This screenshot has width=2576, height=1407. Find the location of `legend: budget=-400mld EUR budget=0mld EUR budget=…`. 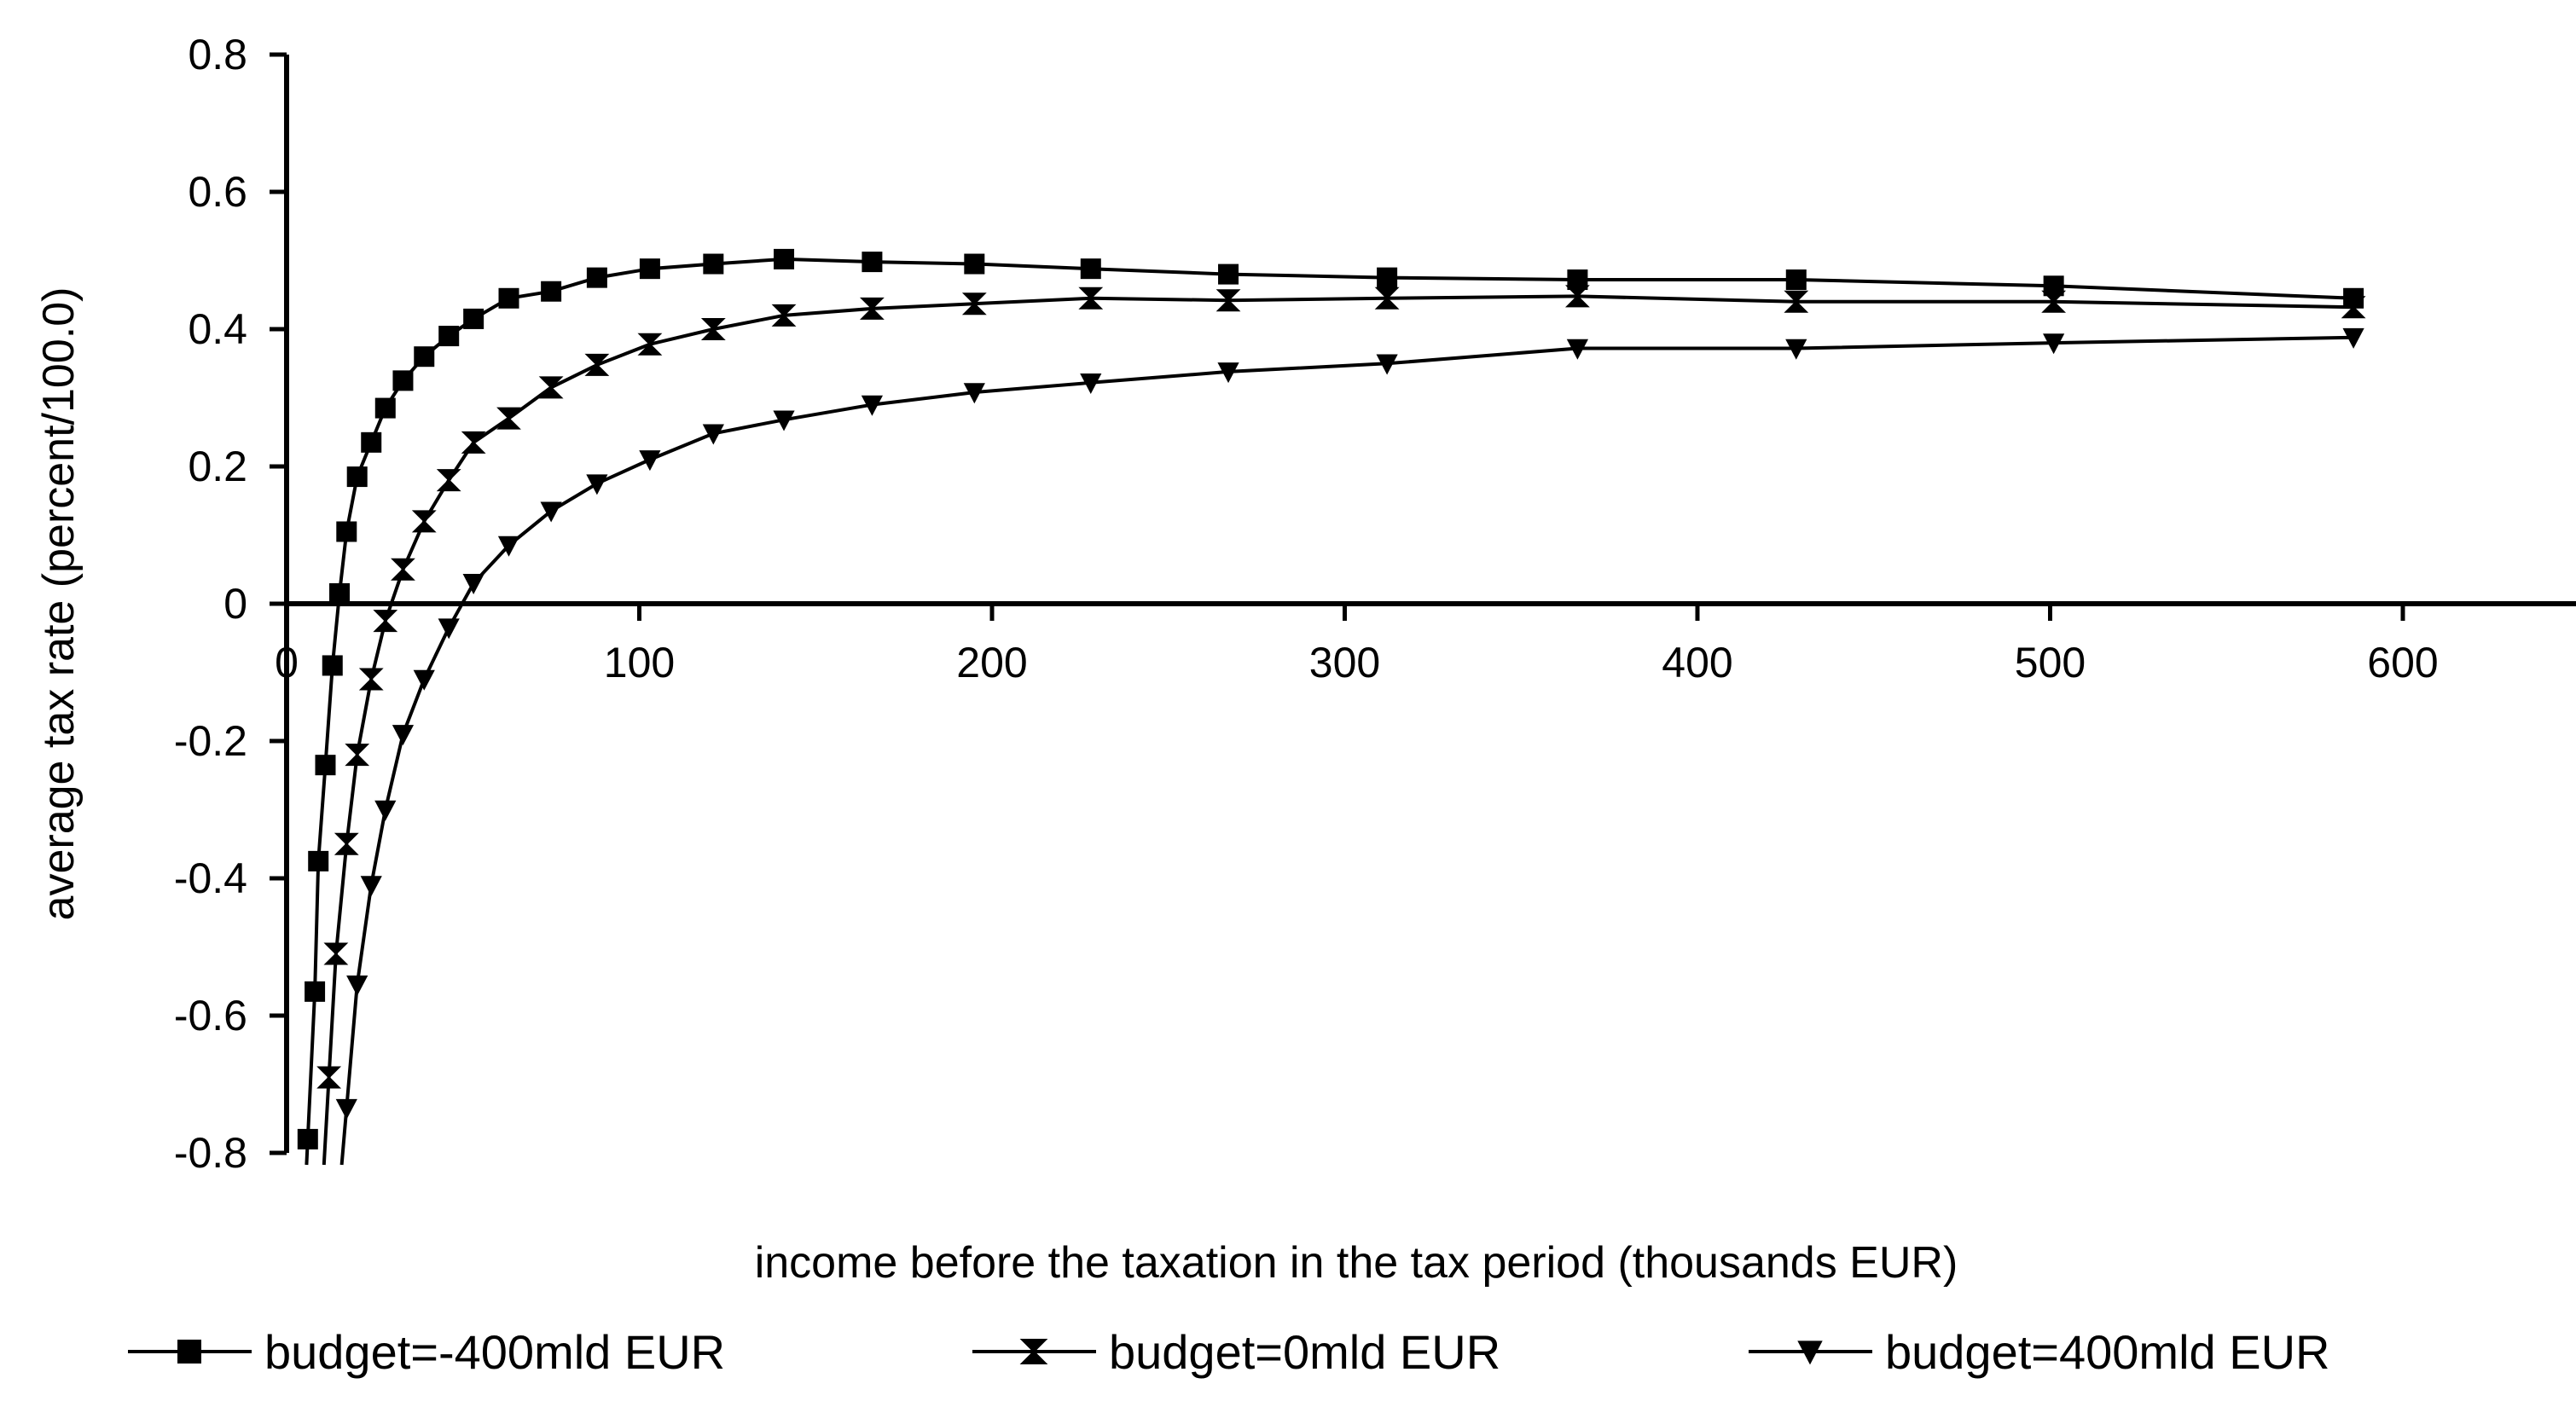

legend: budget=-400mld EUR budget=0mld EUR budget=… is located at coordinates (1228, 1352).